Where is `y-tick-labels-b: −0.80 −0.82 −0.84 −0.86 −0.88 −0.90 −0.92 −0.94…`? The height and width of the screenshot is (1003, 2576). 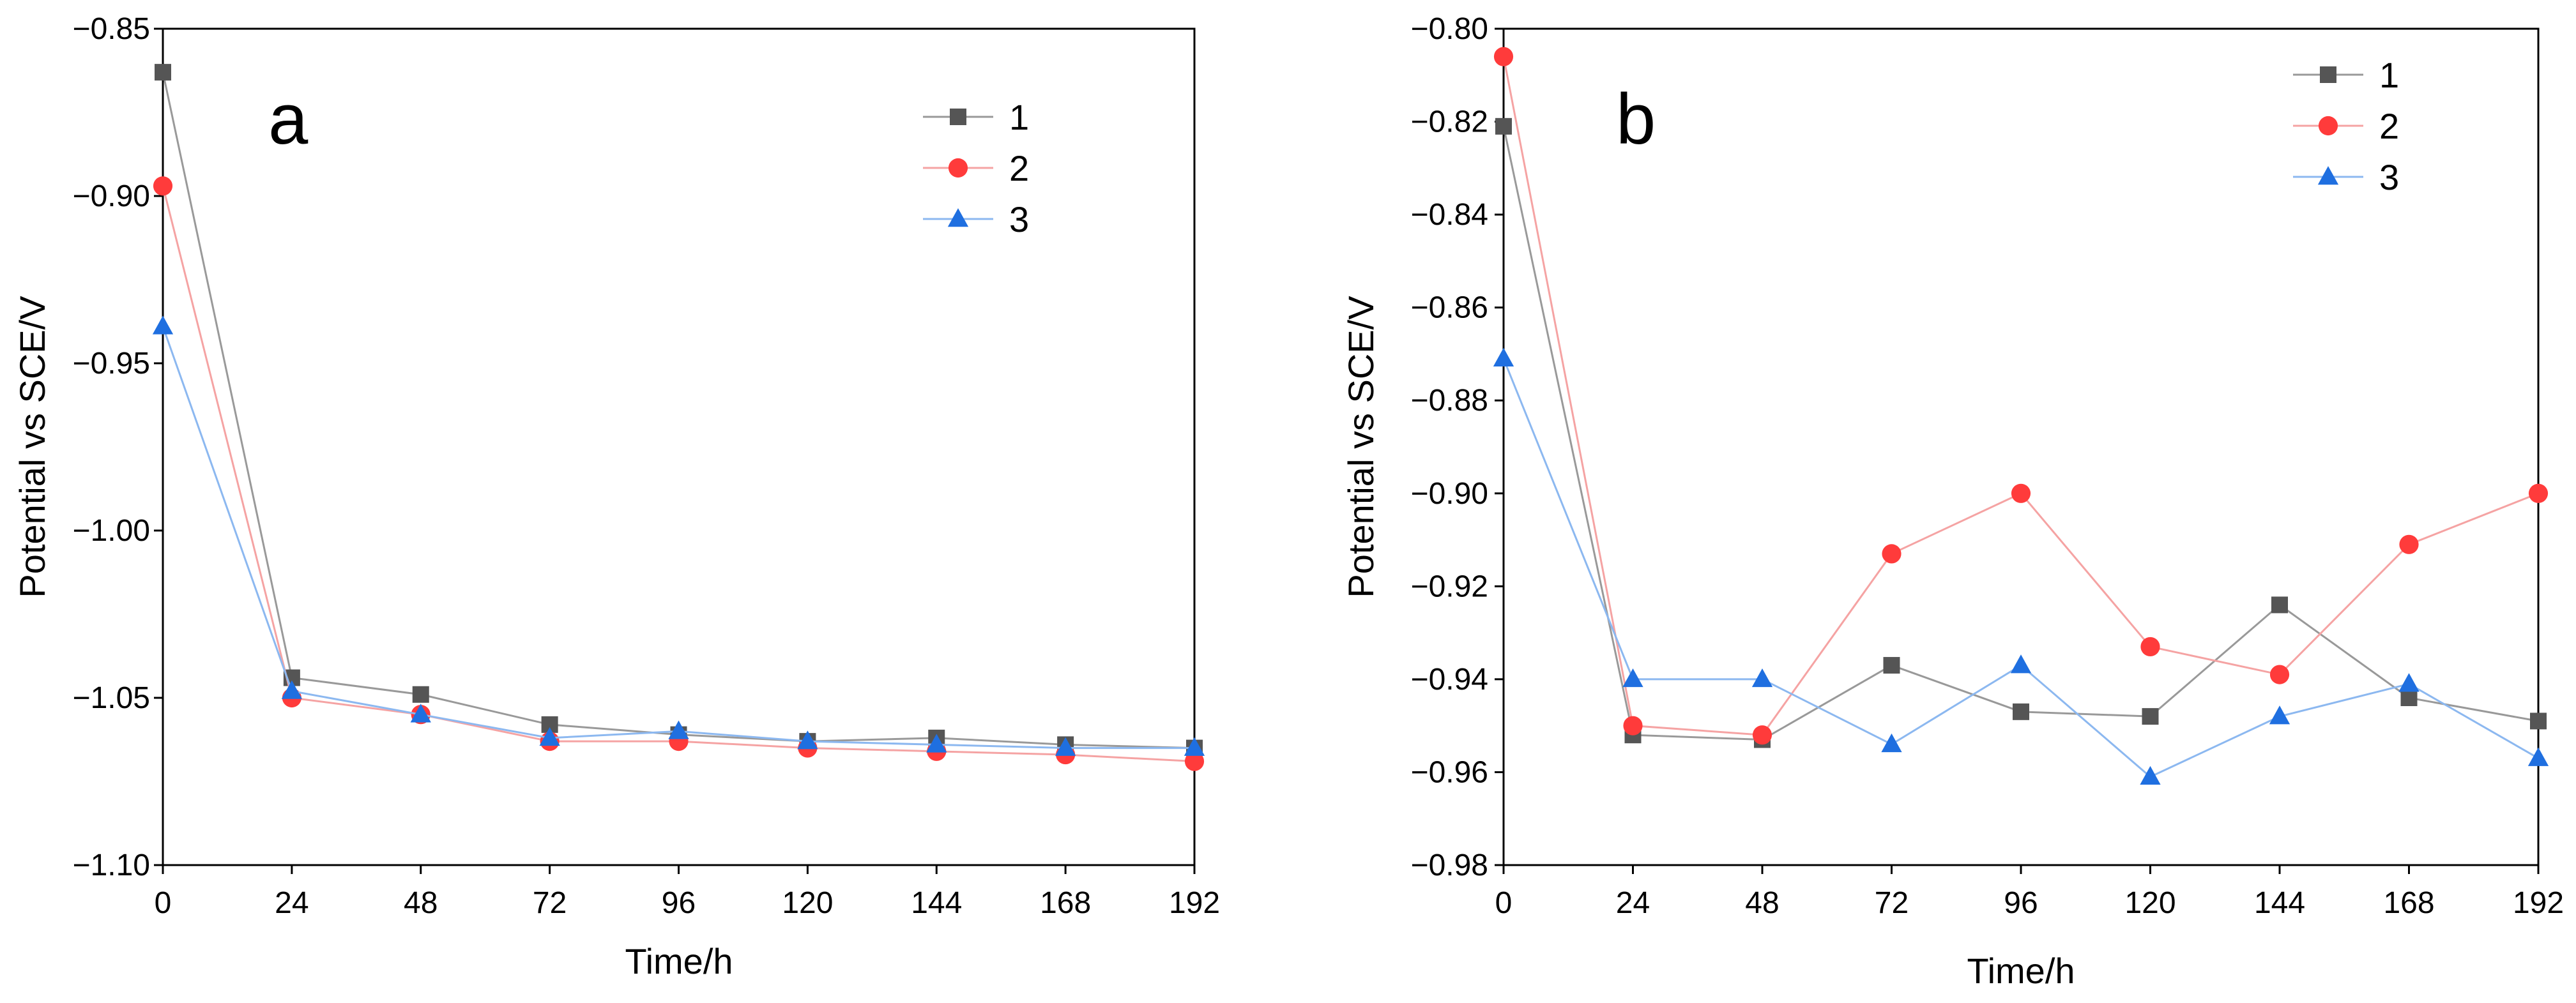 y-tick-labels-b: −0.80 −0.82 −0.84 −0.86 −0.88 −0.90 −0.92 −0.94… is located at coordinates (1449, 447).